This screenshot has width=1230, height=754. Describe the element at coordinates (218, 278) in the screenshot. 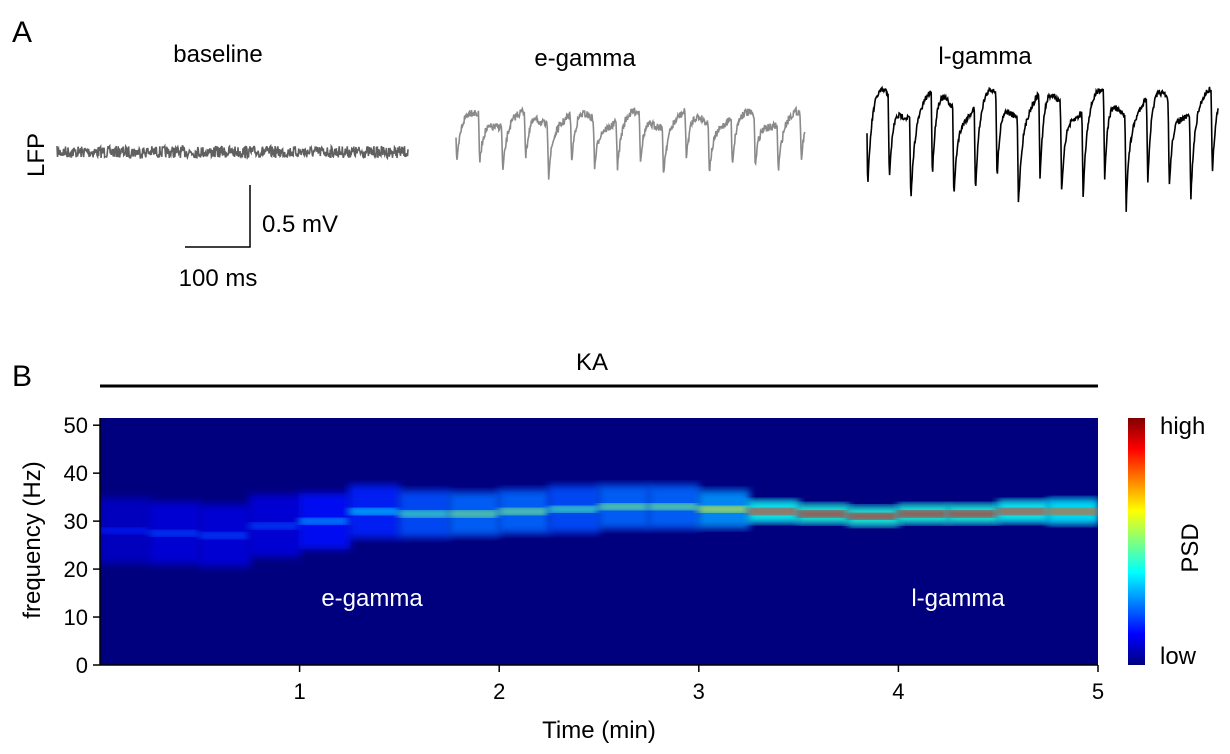

I see `scale-label: 100 ms` at that location.